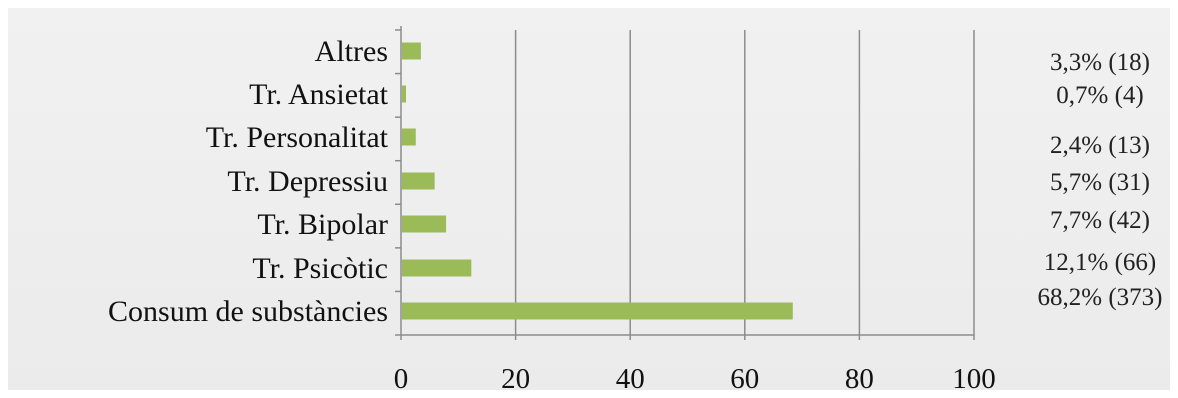 The height and width of the screenshot is (398, 1178). Describe the element at coordinates (437, 268) in the screenshot. I see `bar-tr-psic-tic` at that location.